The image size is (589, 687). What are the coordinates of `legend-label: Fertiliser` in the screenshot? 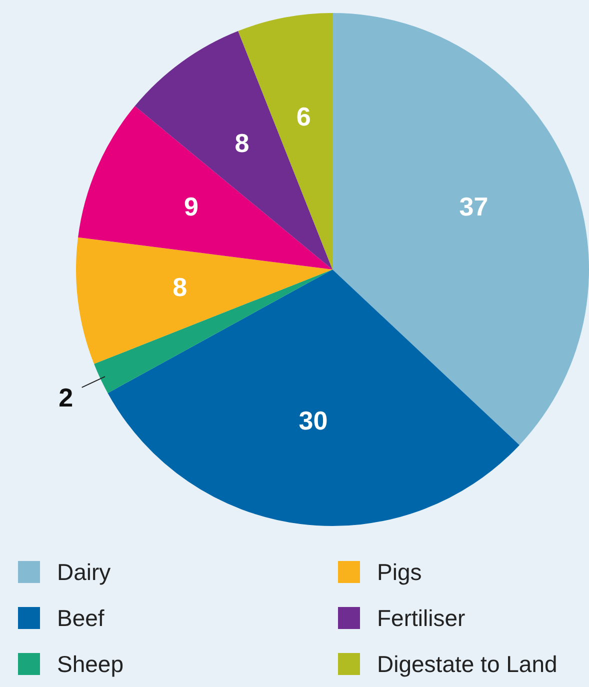 It's located at (421, 618).